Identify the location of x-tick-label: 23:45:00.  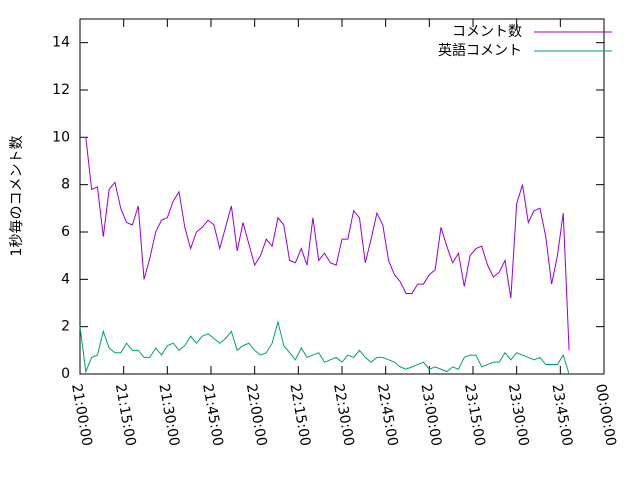
(561, 415).